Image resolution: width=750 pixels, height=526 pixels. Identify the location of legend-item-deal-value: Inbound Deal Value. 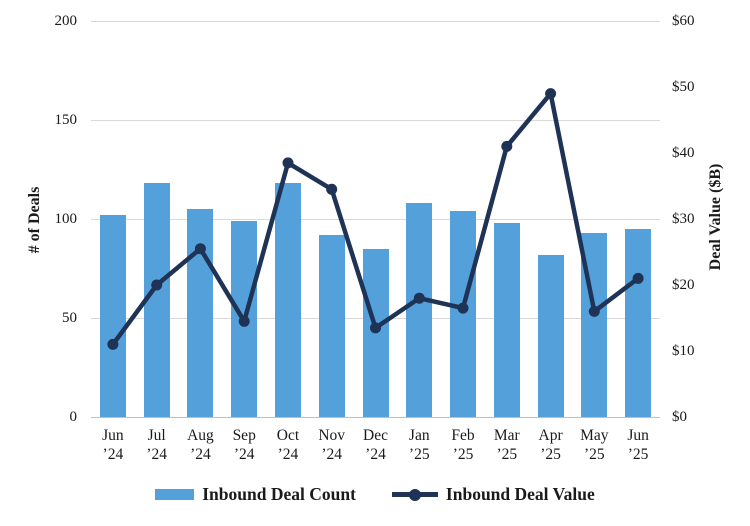
(493, 494).